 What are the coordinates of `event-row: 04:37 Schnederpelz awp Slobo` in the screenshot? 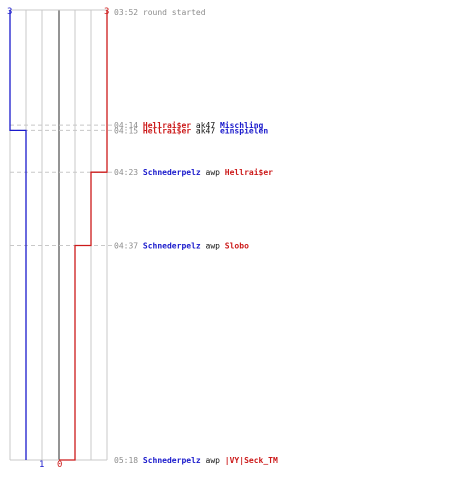 It's located at (181, 245).